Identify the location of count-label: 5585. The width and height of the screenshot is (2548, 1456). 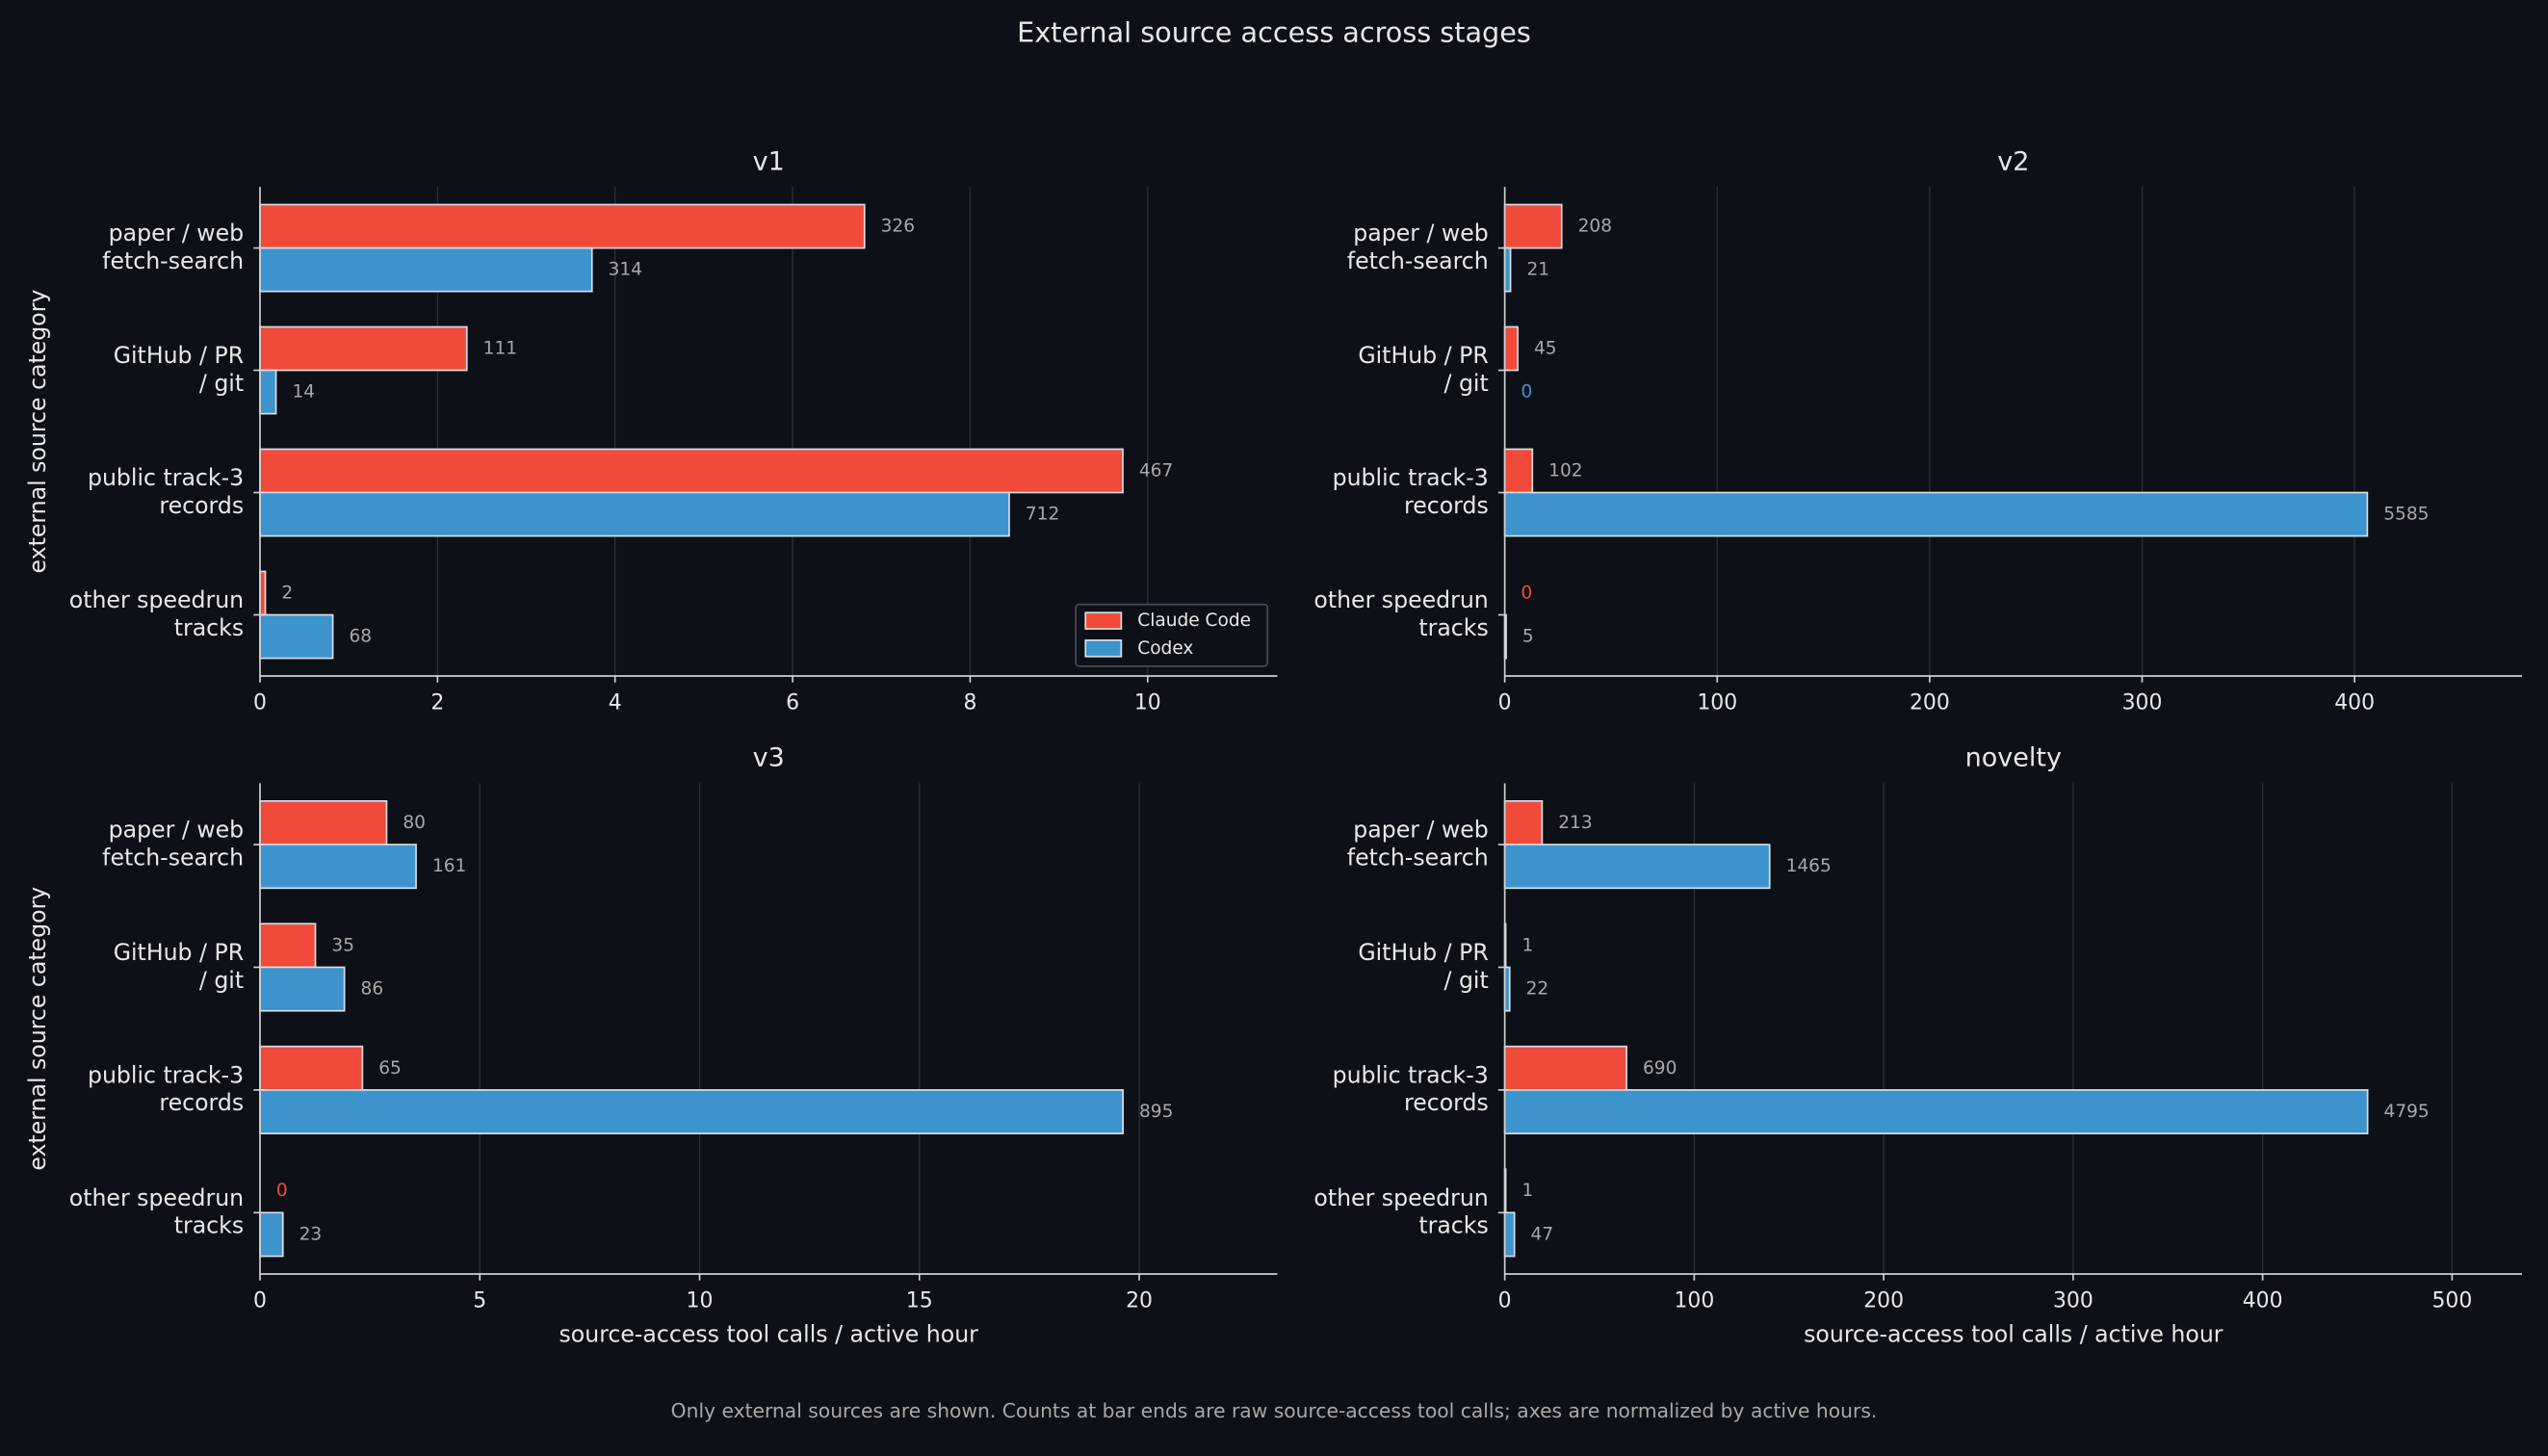
(2406, 515).